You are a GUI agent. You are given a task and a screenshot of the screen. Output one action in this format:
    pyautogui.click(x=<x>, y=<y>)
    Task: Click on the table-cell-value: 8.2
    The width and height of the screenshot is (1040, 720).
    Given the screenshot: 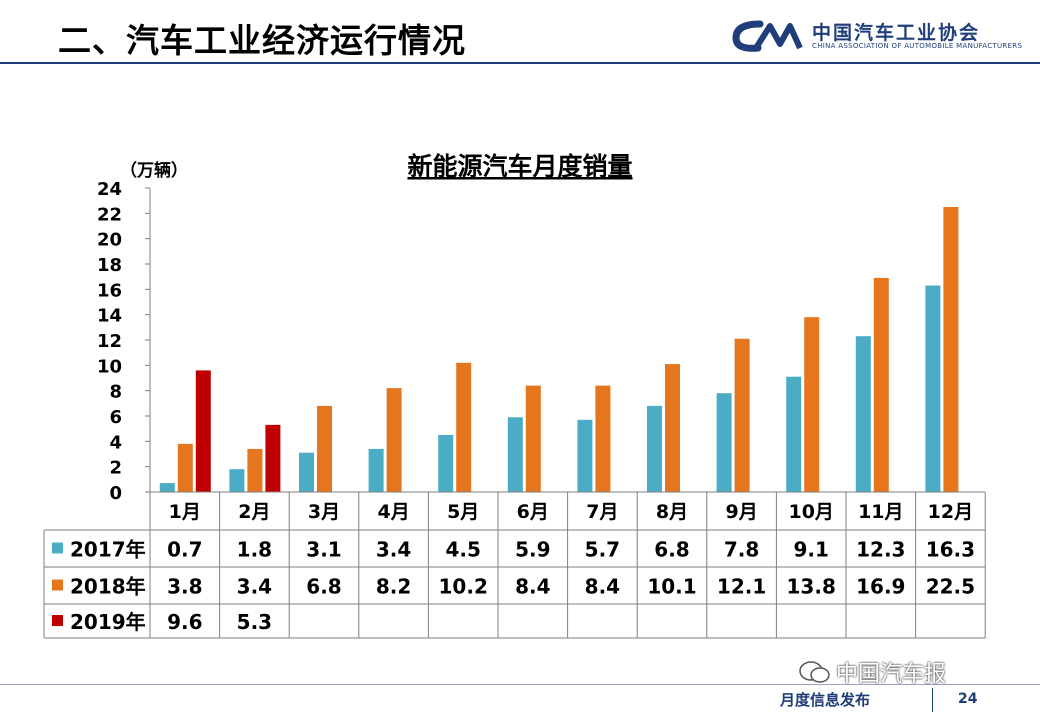 What is the action you would take?
    pyautogui.click(x=393, y=587)
    